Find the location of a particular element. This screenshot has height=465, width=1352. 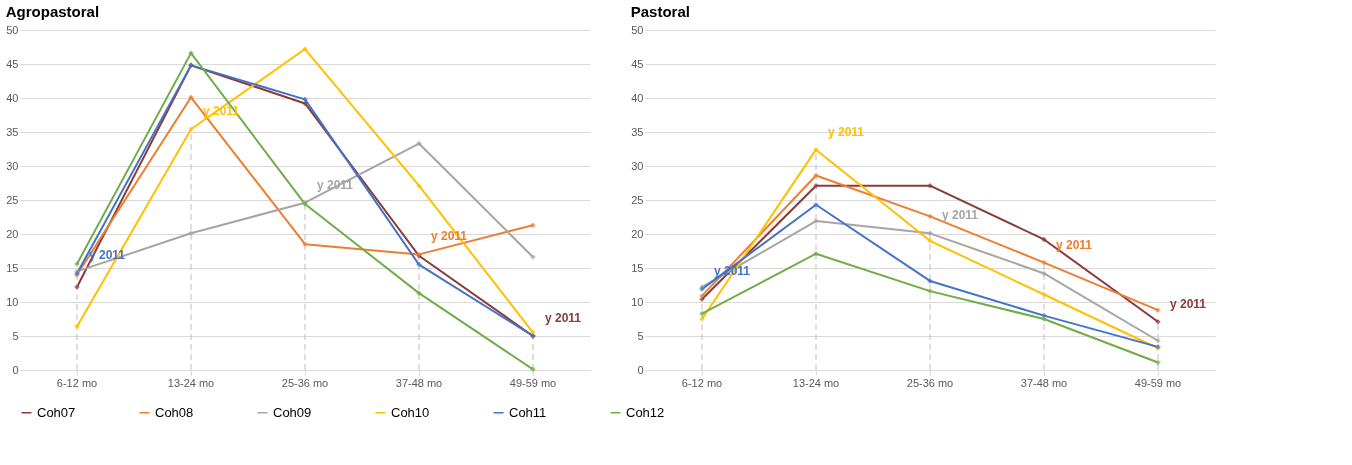

legend-label: Coh10 is located at coordinates (410, 412).